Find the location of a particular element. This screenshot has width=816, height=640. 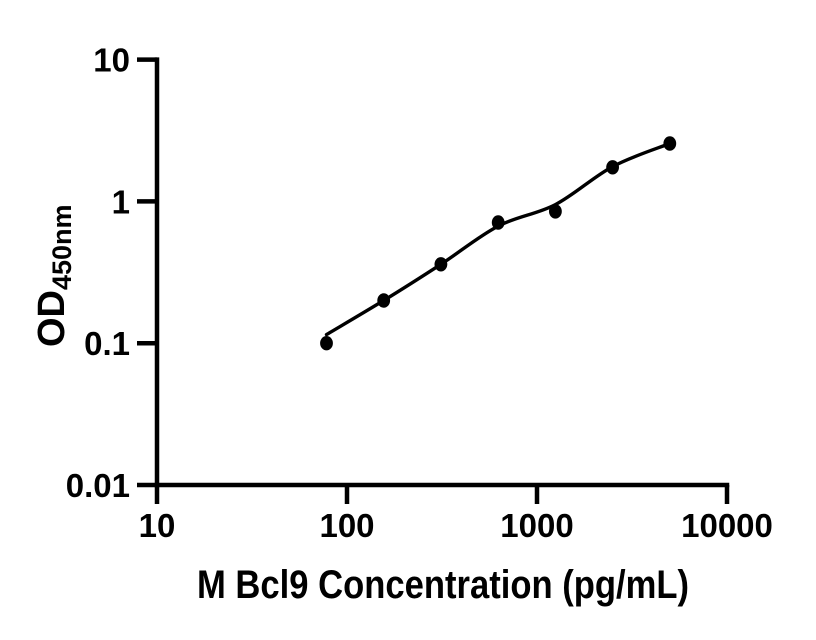

x-axis-ticks is located at coordinates (442, 494).